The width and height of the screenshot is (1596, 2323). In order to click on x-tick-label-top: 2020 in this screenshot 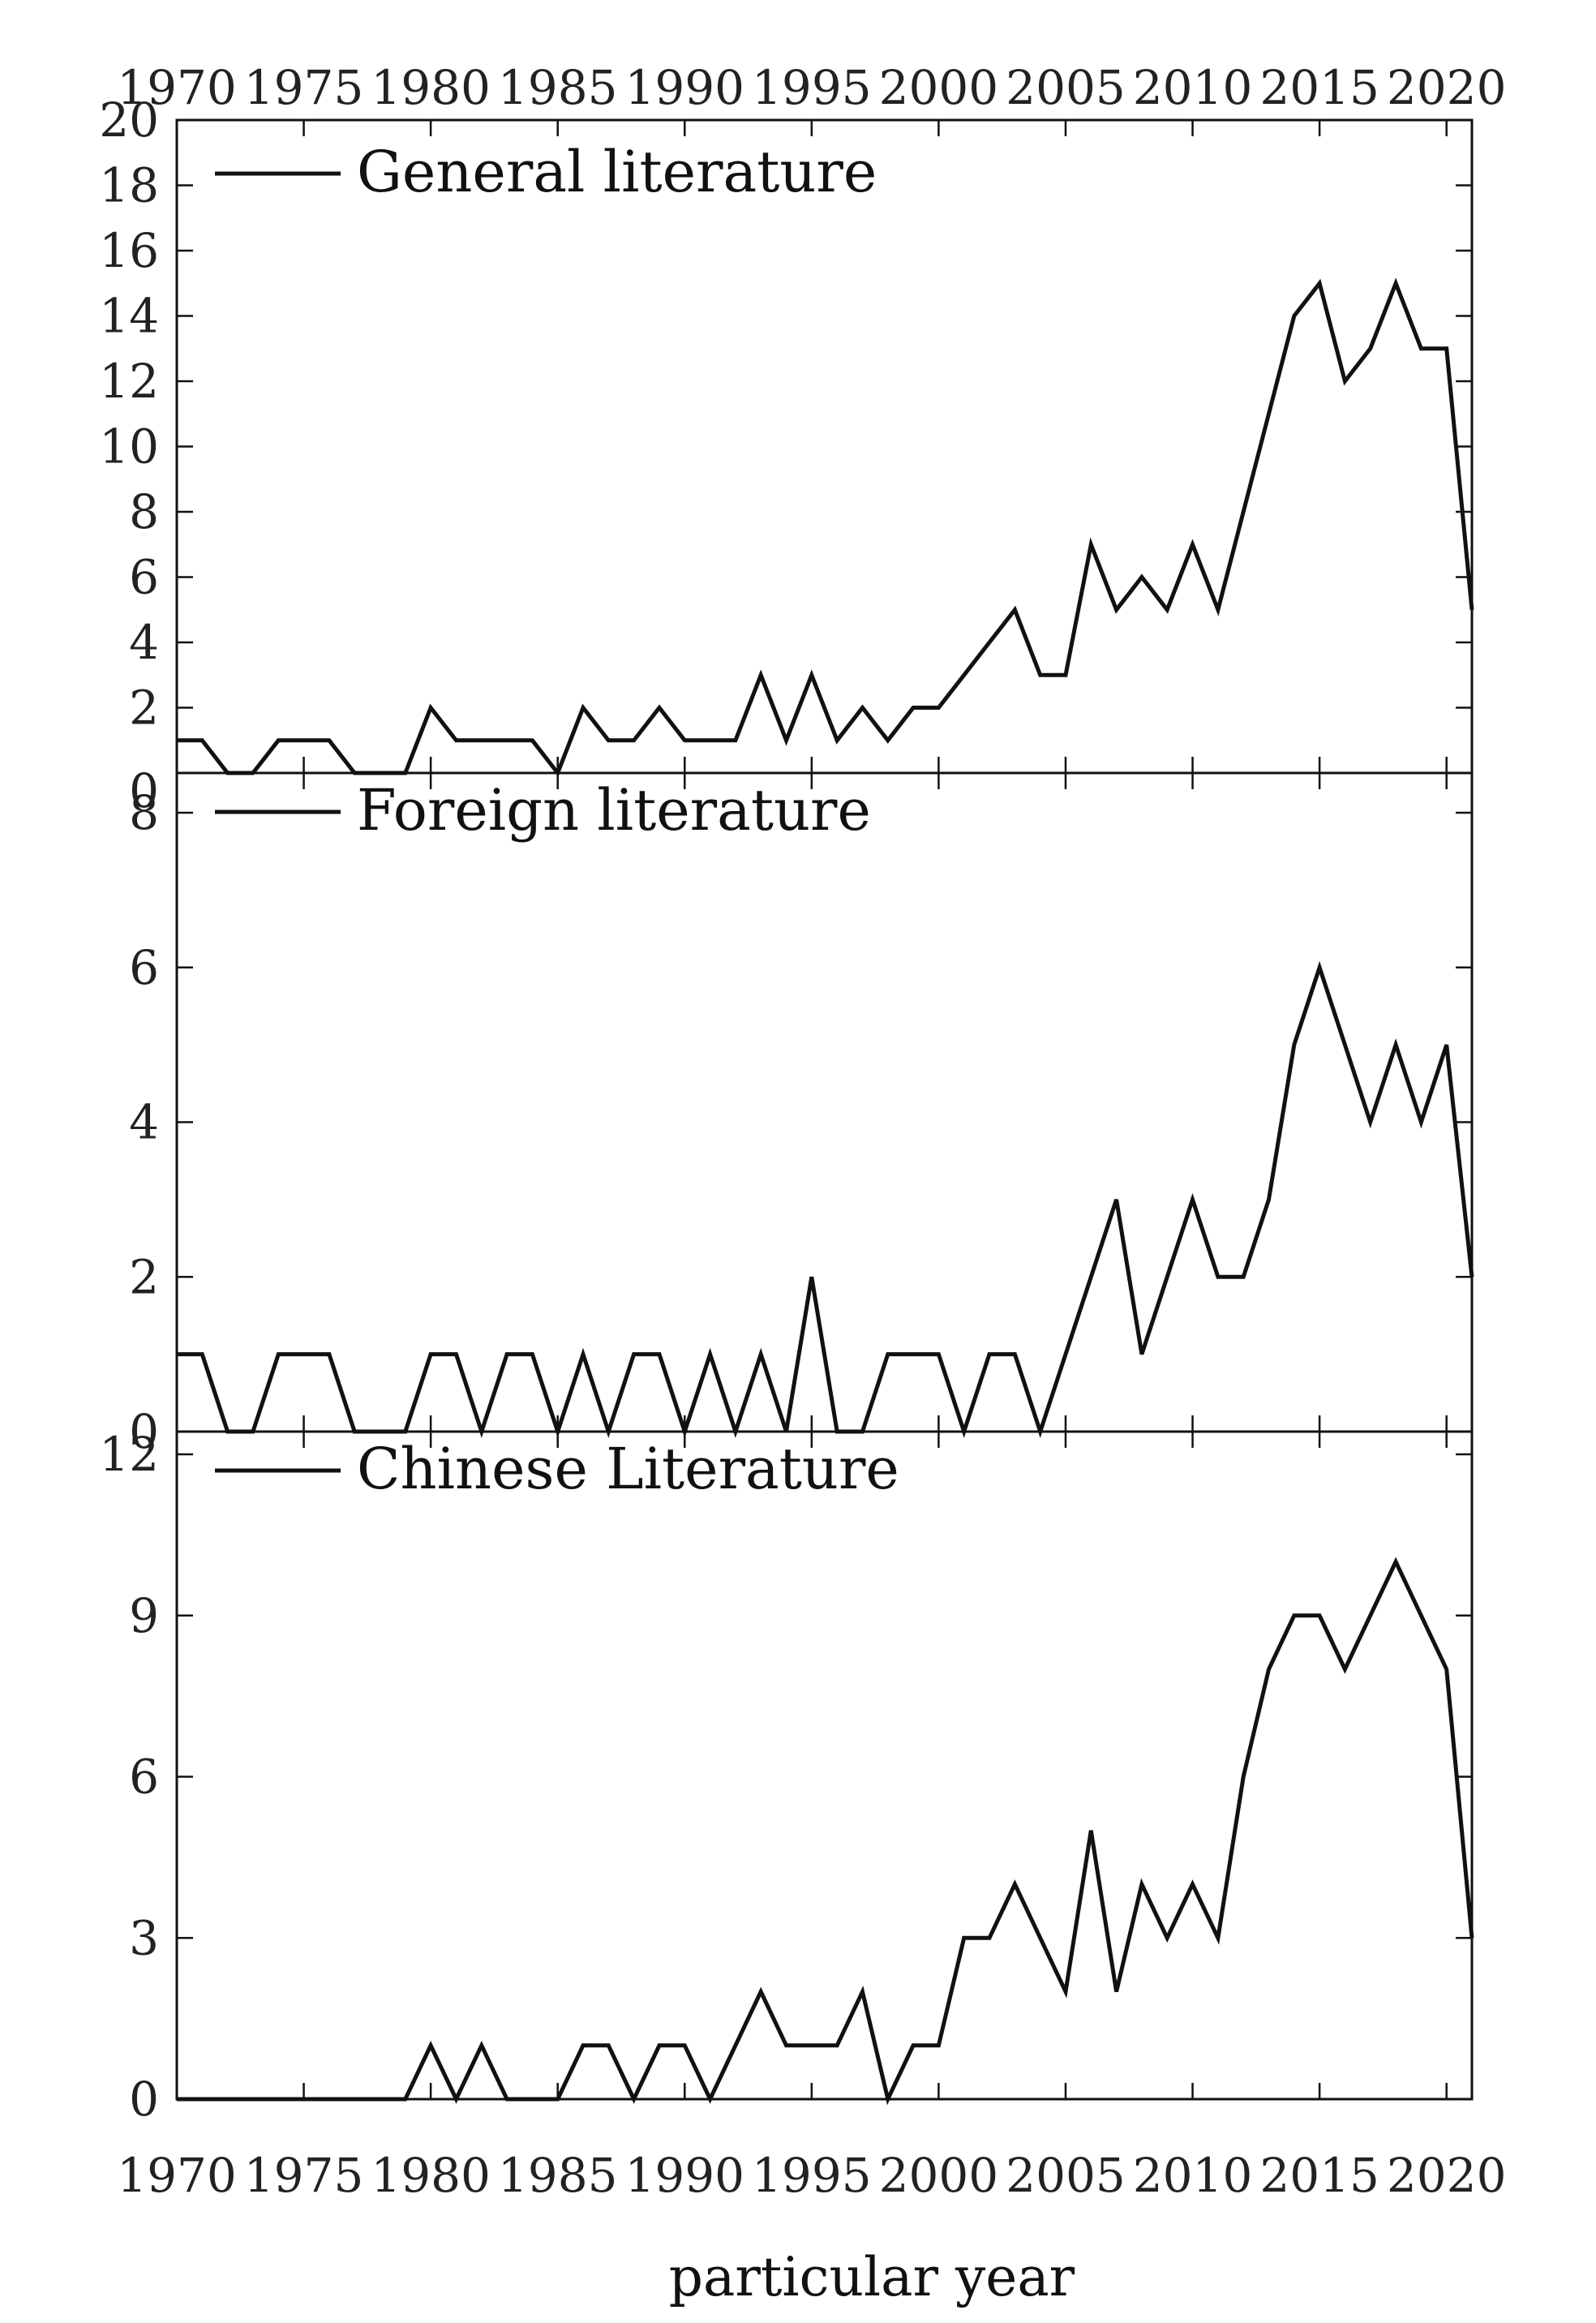, I will do `click(1447, 87)`.